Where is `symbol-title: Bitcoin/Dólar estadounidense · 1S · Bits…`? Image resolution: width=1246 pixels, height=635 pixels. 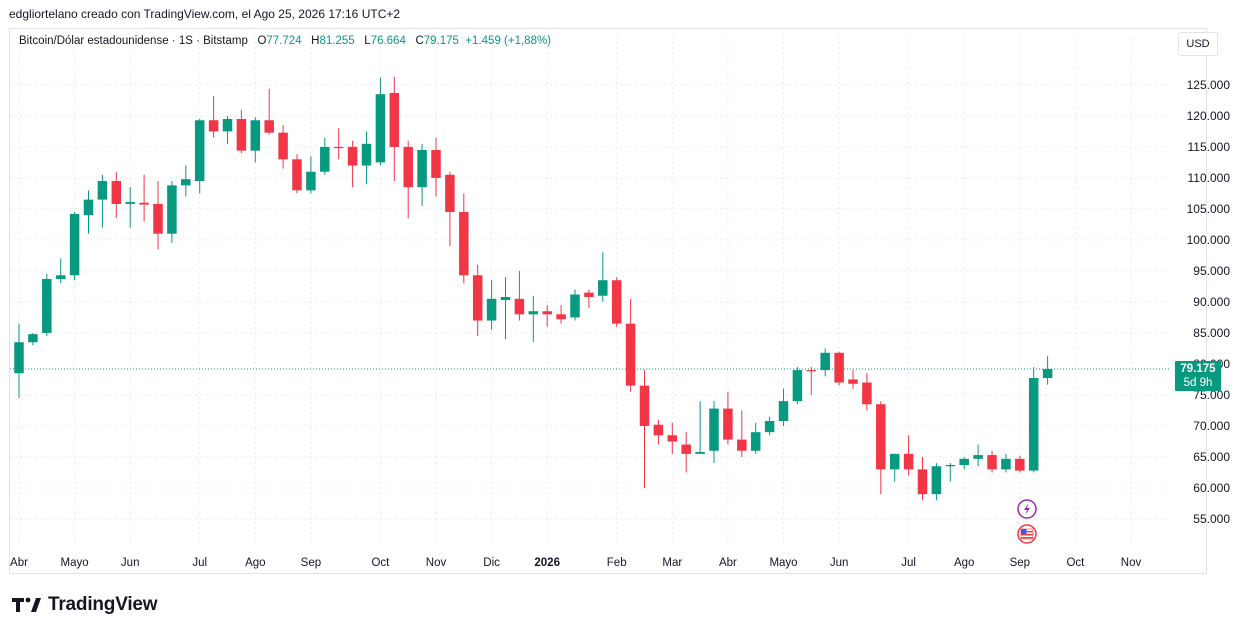 symbol-title: Bitcoin/Dólar estadounidense · 1S · Bits… is located at coordinates (133, 41).